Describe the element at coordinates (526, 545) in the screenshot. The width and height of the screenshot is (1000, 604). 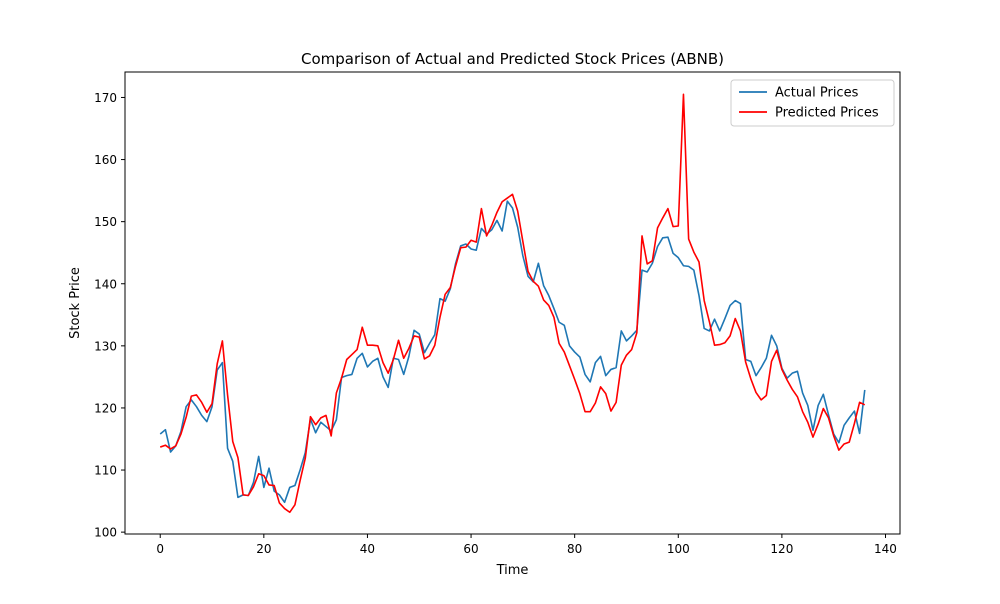
I see `x-axis: 0 20 40 60 80 100 120 140` at that location.